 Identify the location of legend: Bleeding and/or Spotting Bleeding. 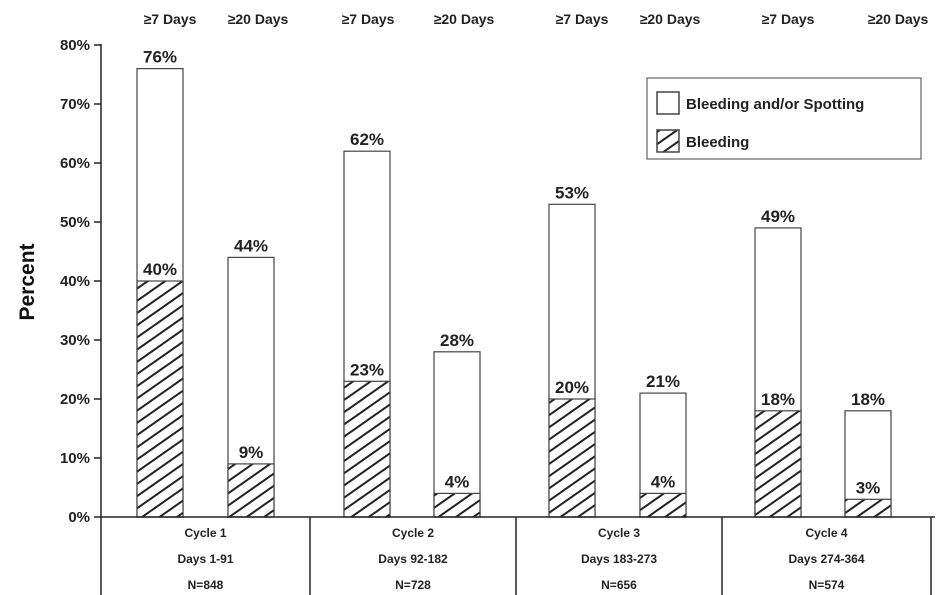
(784, 118).